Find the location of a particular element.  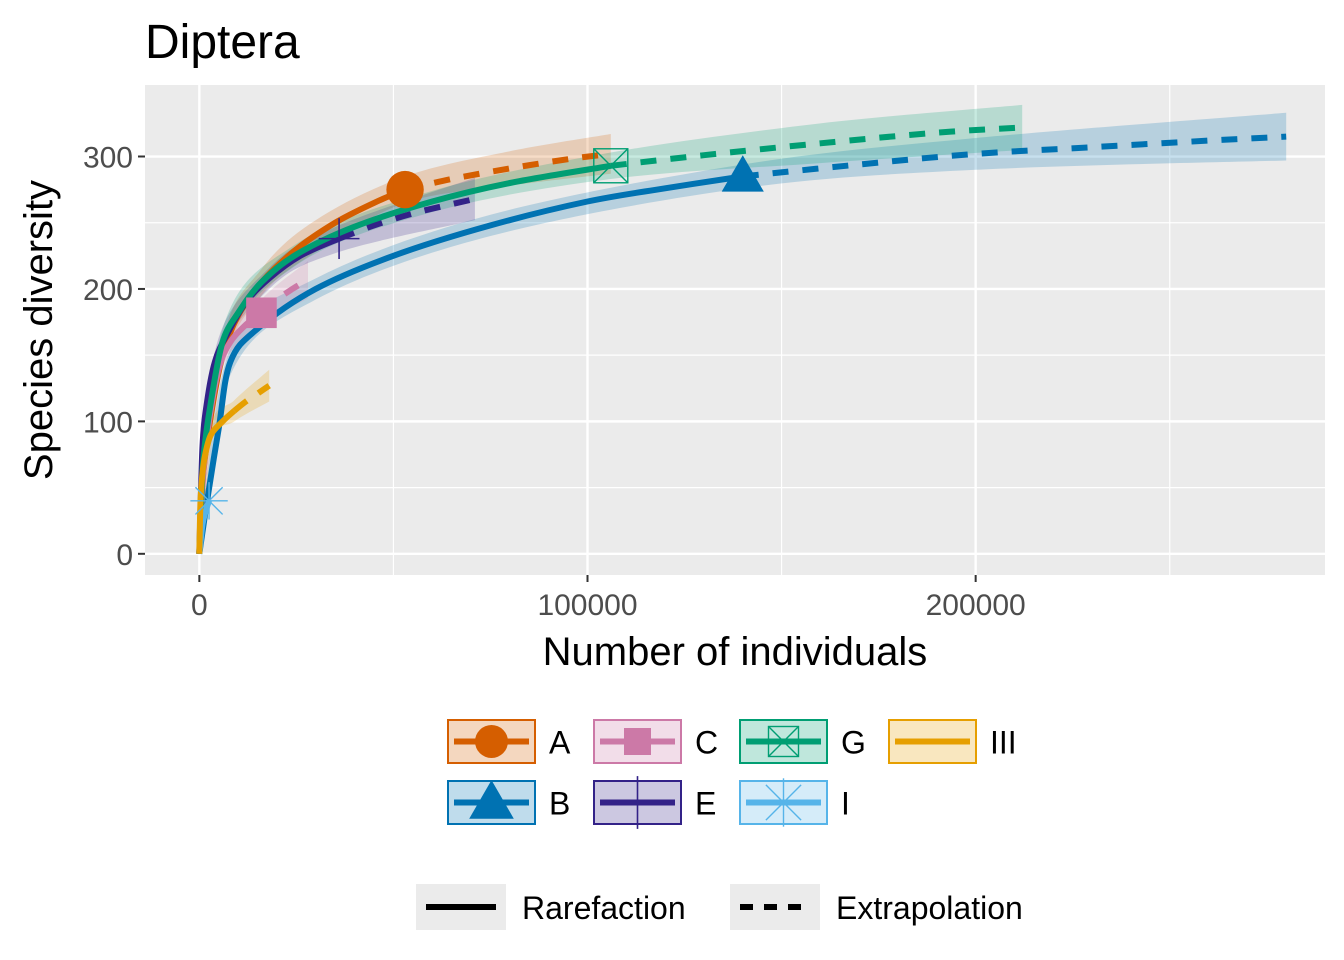

observed-point-E is located at coordinates (339, 239).